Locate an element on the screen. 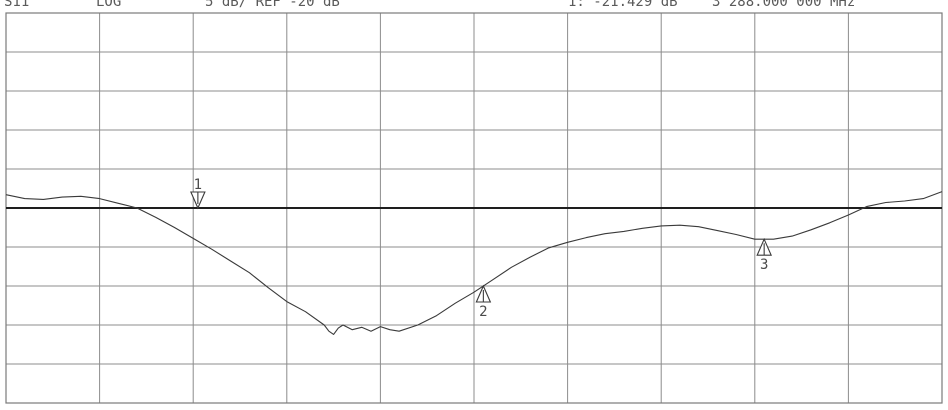  marker-3: 3 is located at coordinates (764, 255).